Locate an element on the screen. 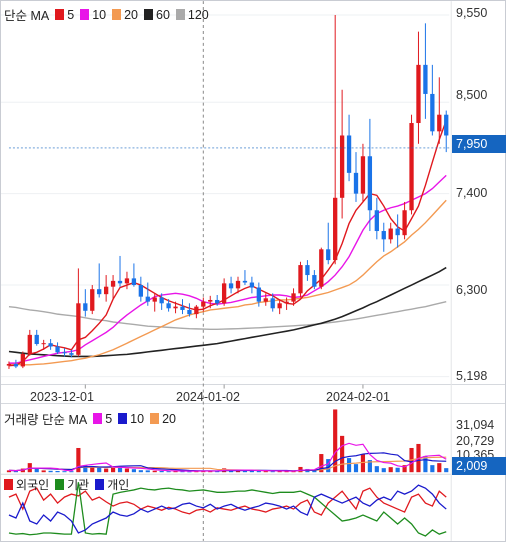  institution-label: 기관 is located at coordinates (78, 485).